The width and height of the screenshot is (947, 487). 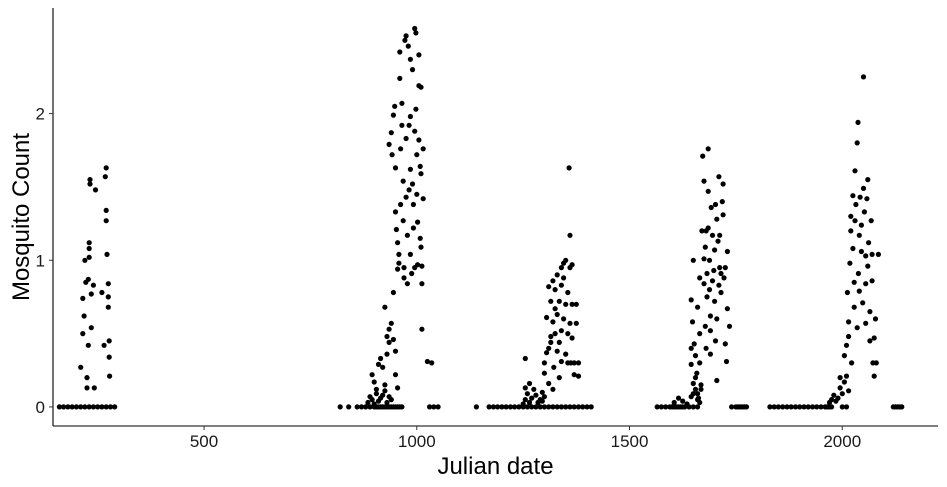 I want to click on x-axis: 500 1000 1500 2000, so click(x=495, y=438).